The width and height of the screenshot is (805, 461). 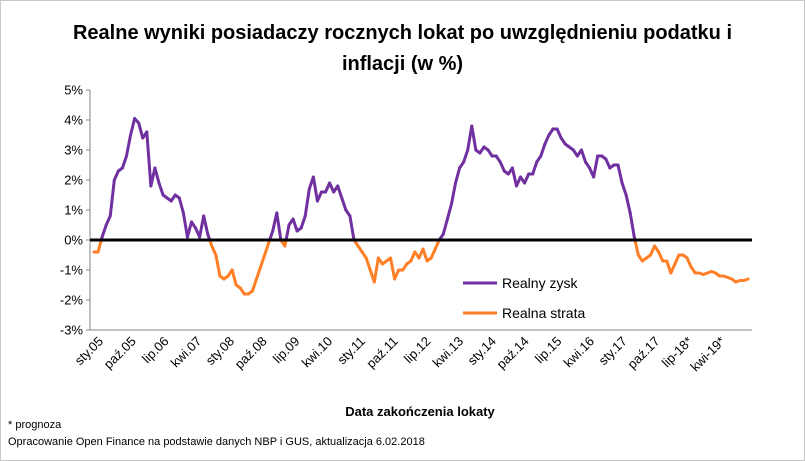 I want to click on x-tick-label: lip.06, so click(x=155, y=350).